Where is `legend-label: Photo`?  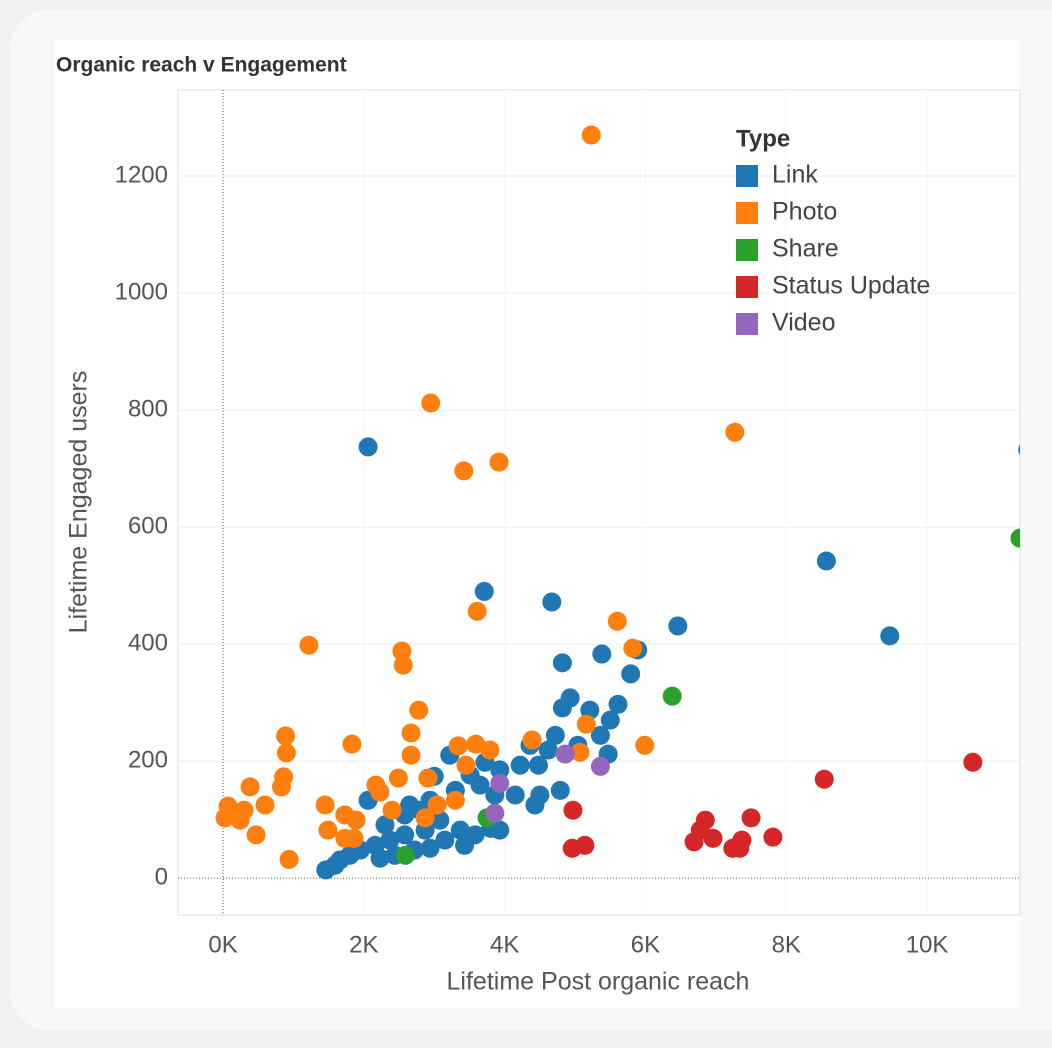 legend-label: Photo is located at coordinates (804, 212).